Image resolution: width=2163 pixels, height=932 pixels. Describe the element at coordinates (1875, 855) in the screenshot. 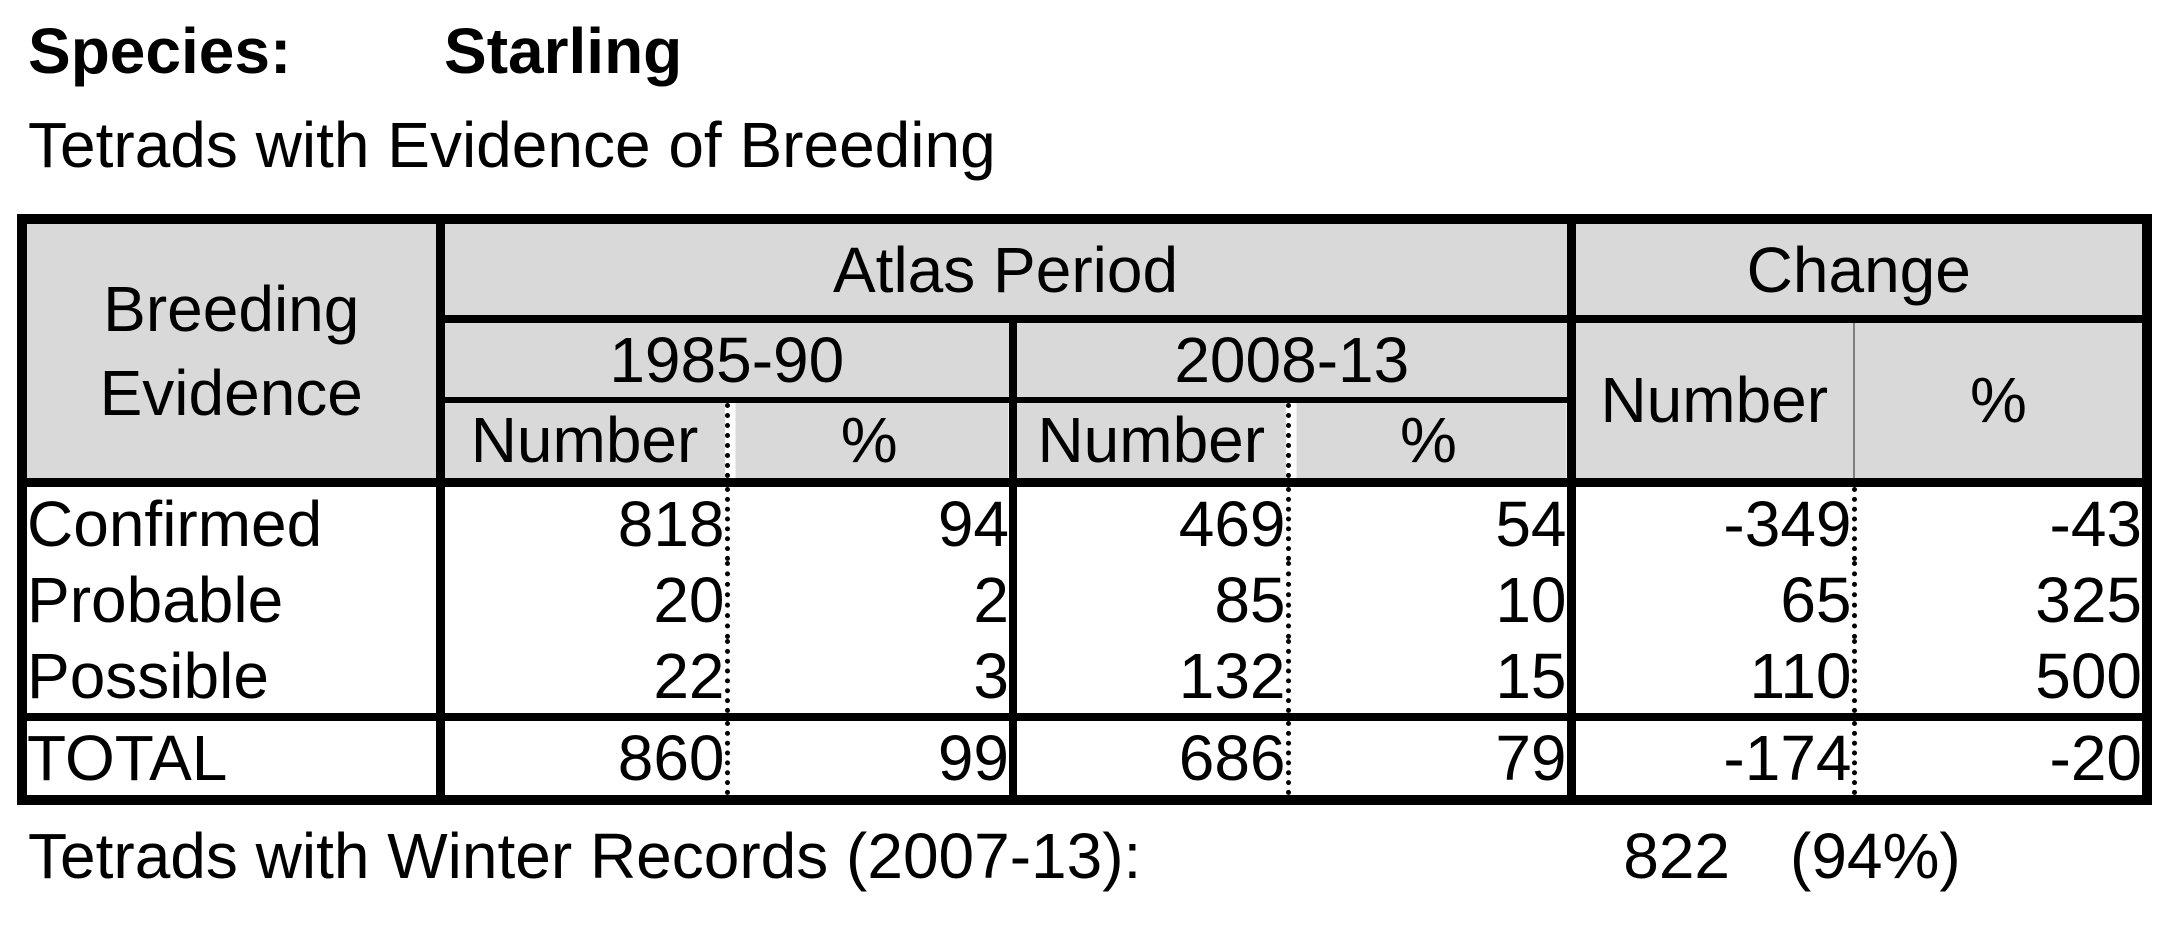

I see `footer-percent: (94%)` at that location.